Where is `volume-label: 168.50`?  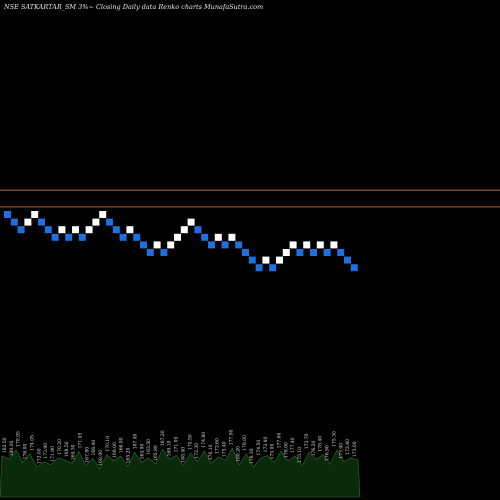
volume-label: 168.50 is located at coordinates (67, 449).